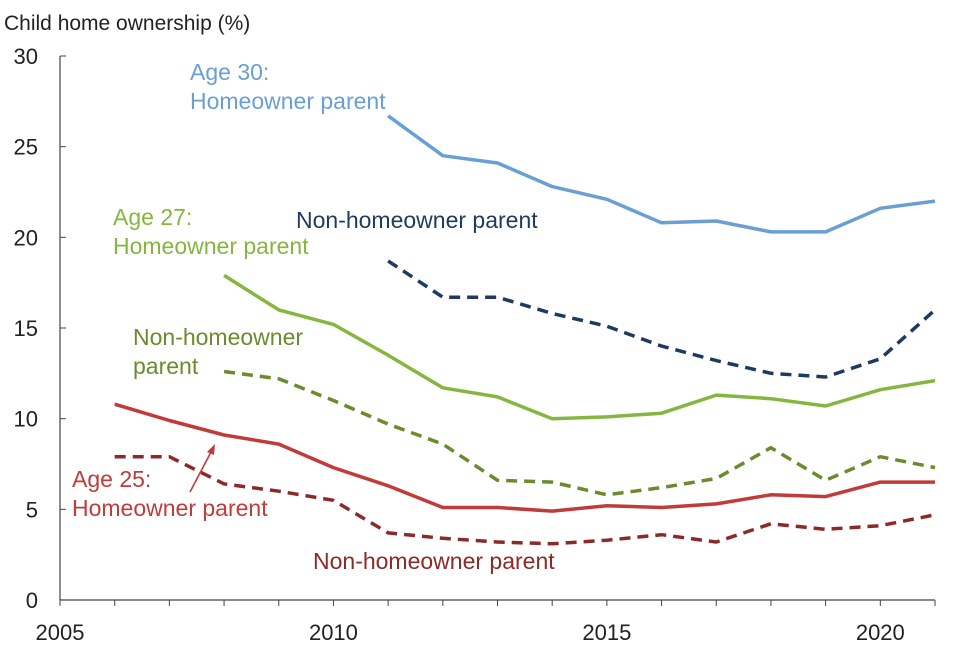 The width and height of the screenshot is (977, 650). Describe the element at coordinates (127, 23) in the screenshot. I see `y-axis-label: Child home ownership (%)` at that location.